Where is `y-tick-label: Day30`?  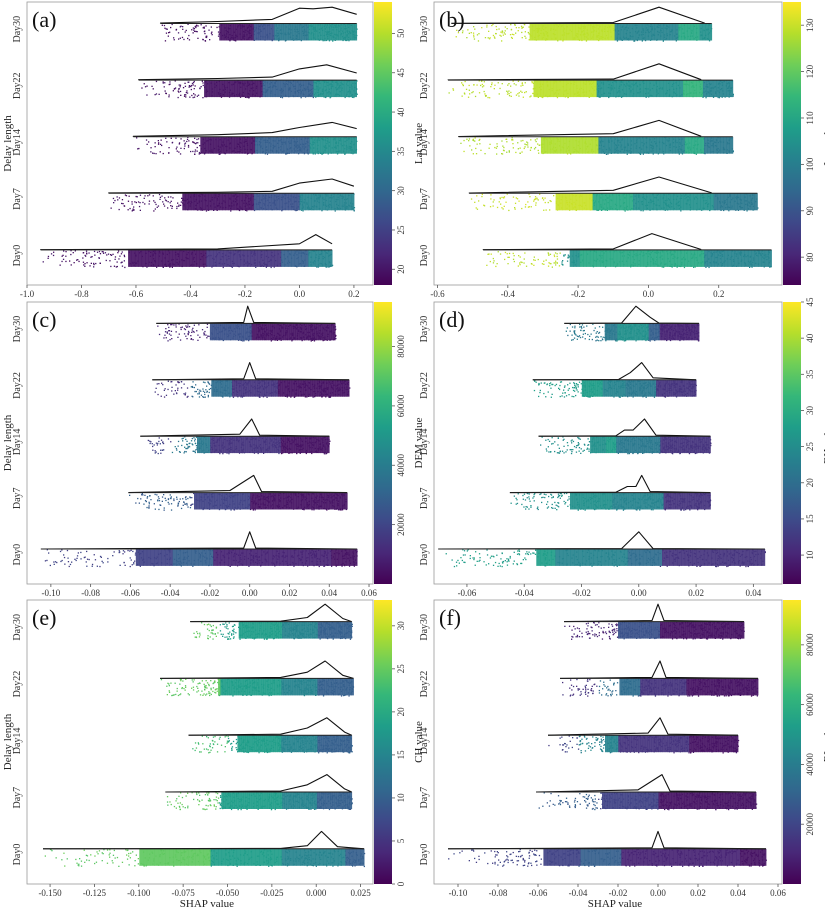 y-tick-label: Day30 is located at coordinates (424, 29).